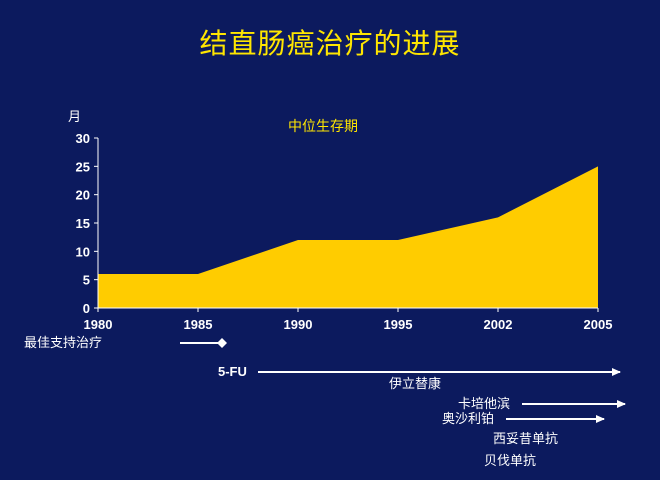  Describe the element at coordinates (323, 127) in the screenshot. I see `series-label: 中位生存期` at that location.